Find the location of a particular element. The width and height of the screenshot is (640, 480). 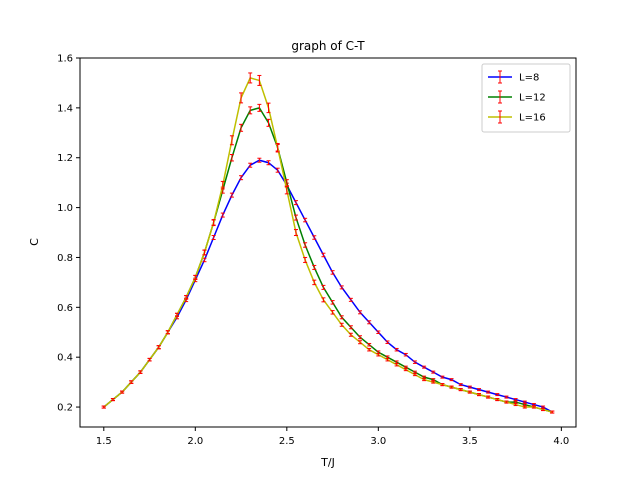

y-tick-label: 0.8 is located at coordinates (65, 258).